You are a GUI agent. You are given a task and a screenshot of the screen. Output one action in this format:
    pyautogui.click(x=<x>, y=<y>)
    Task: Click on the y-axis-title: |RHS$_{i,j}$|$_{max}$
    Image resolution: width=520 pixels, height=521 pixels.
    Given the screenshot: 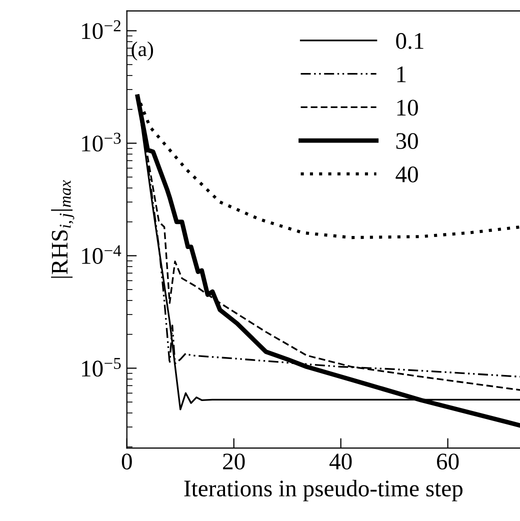 What is the action you would take?
    pyautogui.click(x=62, y=229)
    